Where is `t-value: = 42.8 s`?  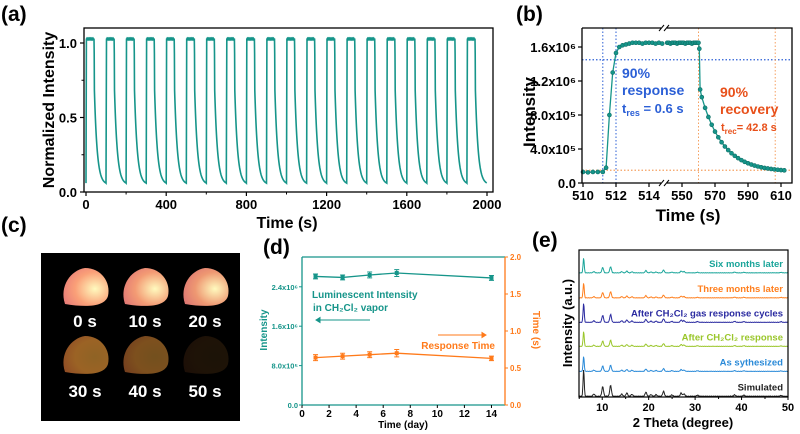
t-value: = 42.8 s is located at coordinates (757, 128).